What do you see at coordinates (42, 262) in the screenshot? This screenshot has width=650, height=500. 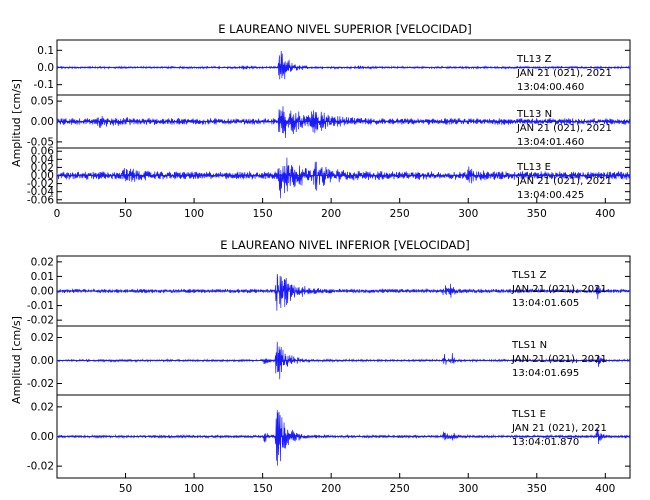 I see `lower-panel-1-ytick-label: 0.02` at bounding box center [42, 262].